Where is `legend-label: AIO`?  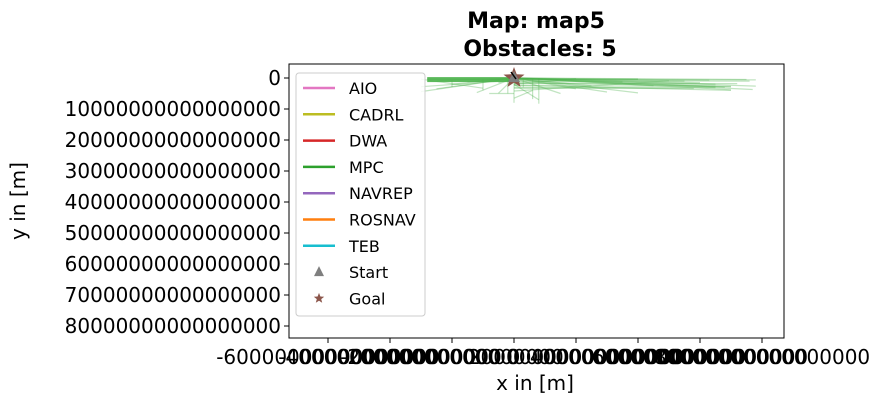 legend-label: AIO is located at coordinates (363, 88).